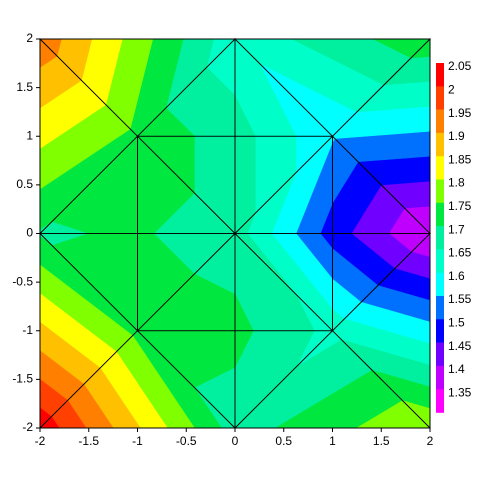 The height and width of the screenshot is (485, 480). Describe the element at coordinates (430, 441) in the screenshot. I see `x-tick-label: 2` at that location.